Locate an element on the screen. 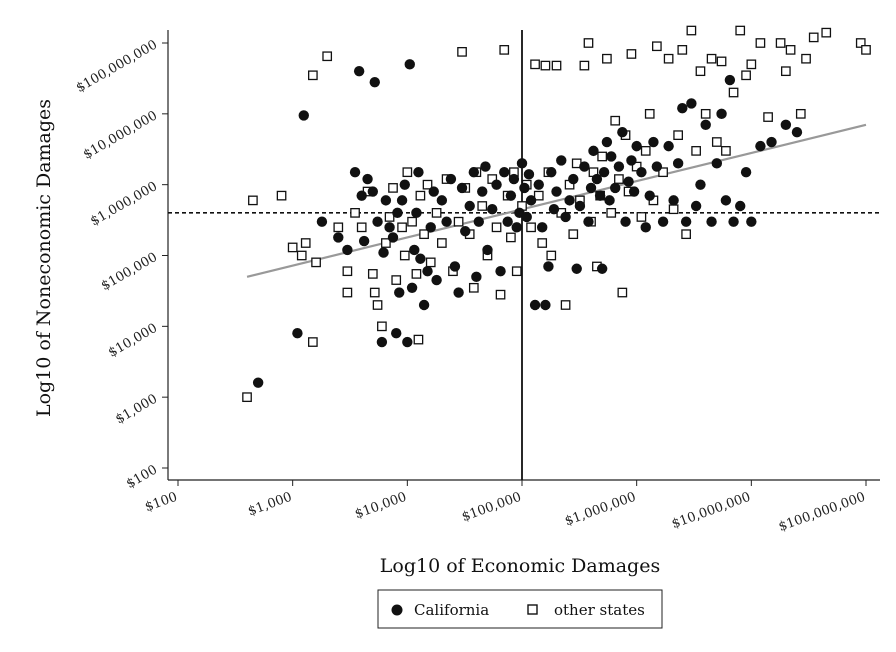  x-tick-label: $100,000,000 is located at coordinates (822, 512).